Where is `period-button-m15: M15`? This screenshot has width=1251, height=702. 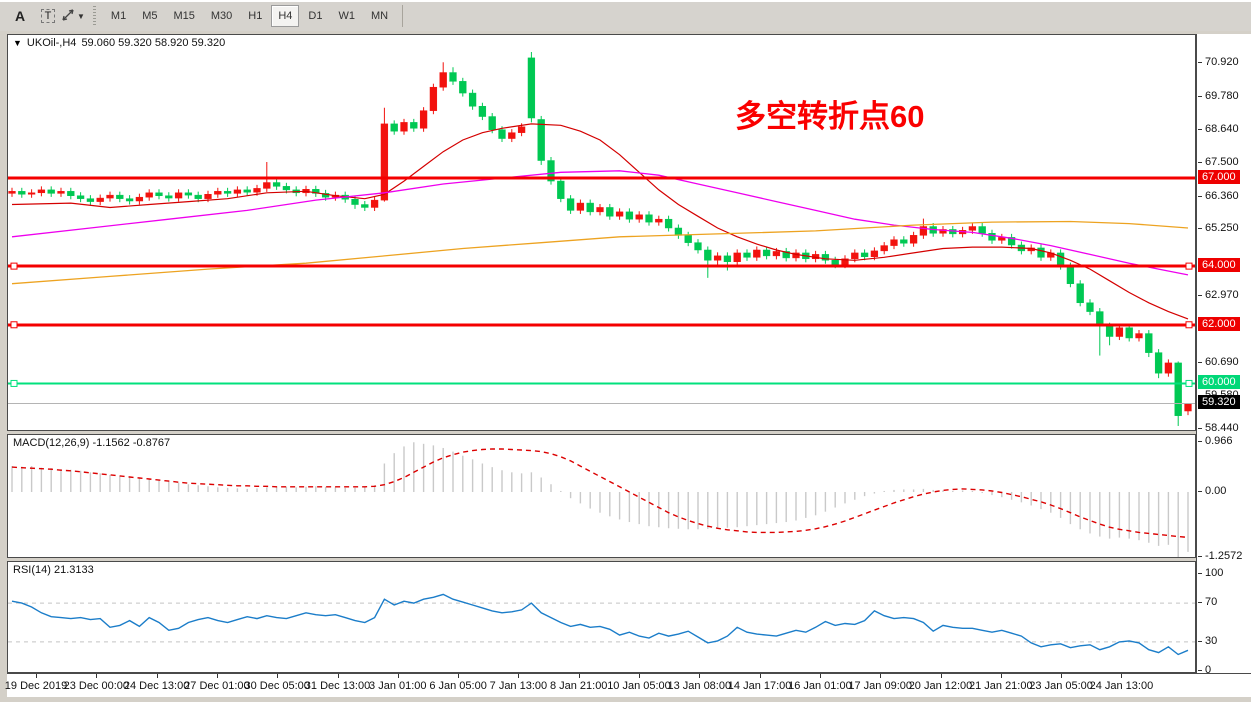 period-button-m15: M15 is located at coordinates (184, 16).